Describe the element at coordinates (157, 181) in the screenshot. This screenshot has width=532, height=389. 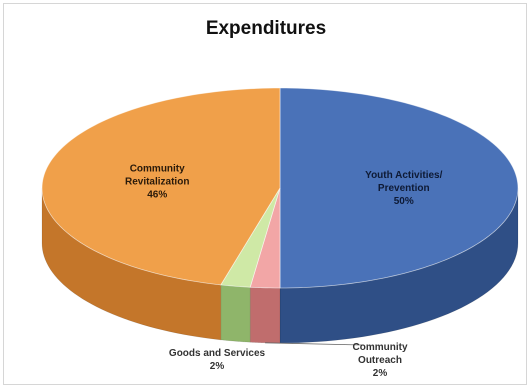
I see `slice-label-3: Community Revitalization 46%` at that location.